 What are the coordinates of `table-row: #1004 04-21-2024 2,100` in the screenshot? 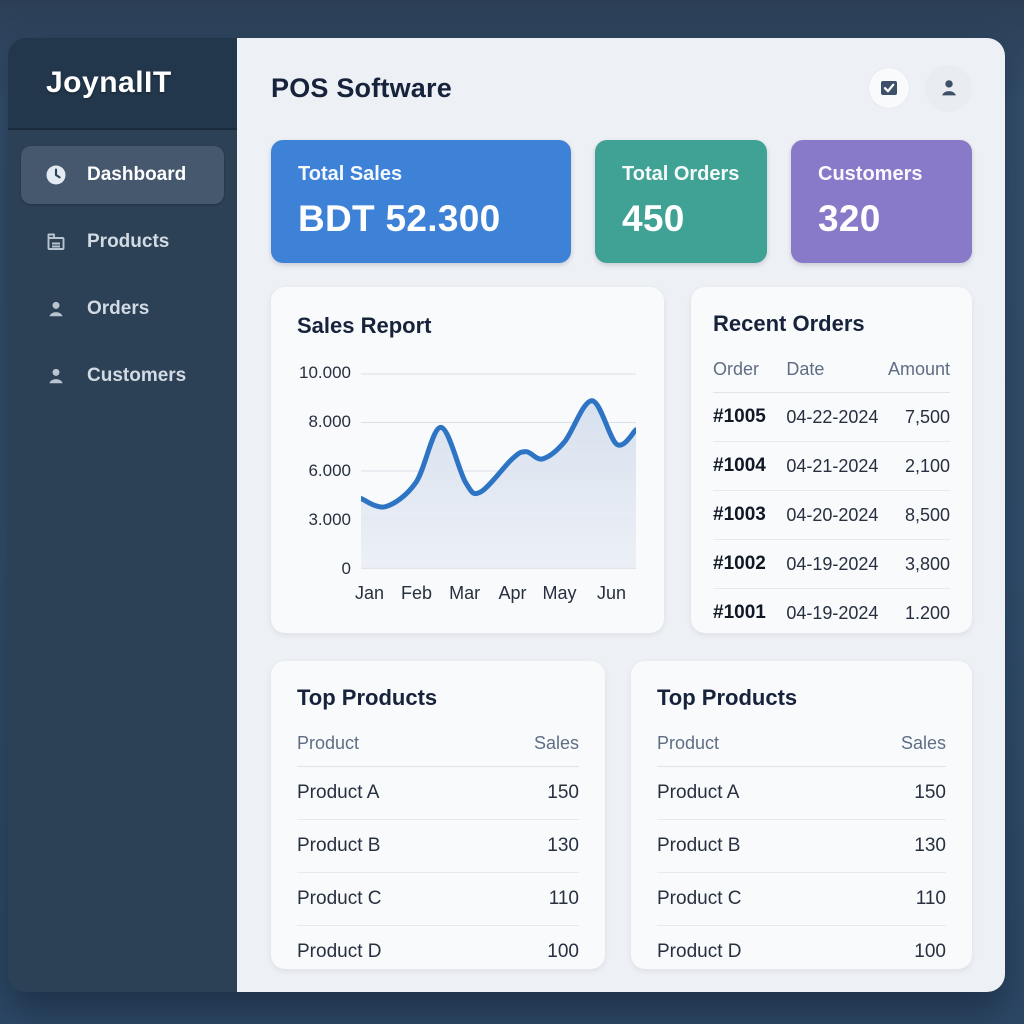 It's located at (831, 466).